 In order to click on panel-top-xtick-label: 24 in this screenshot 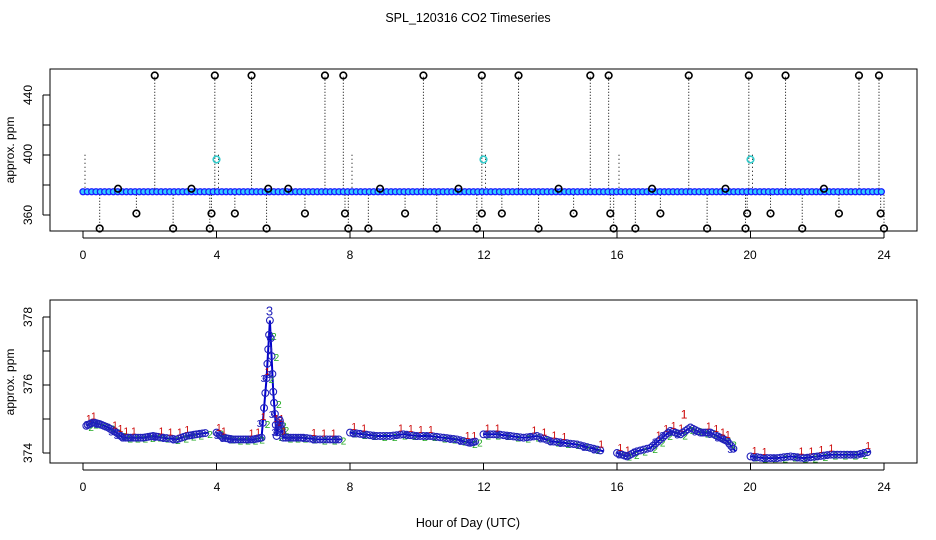, I will do `click(884, 255)`.